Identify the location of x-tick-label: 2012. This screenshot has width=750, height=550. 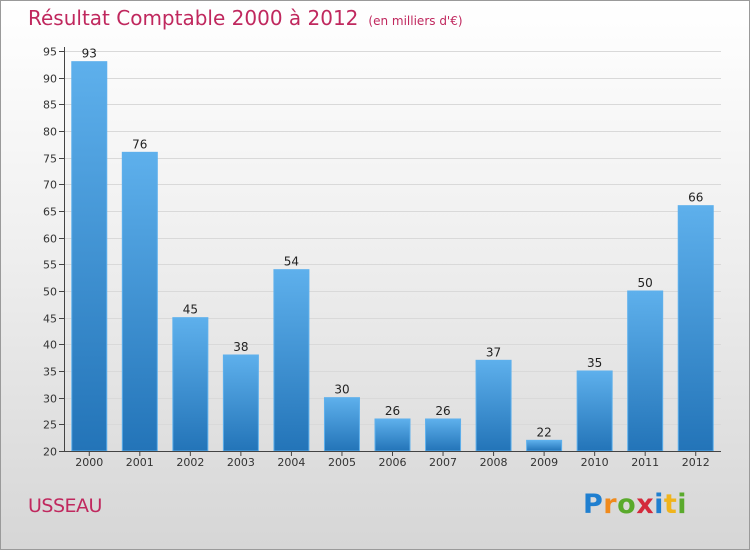
(696, 462).